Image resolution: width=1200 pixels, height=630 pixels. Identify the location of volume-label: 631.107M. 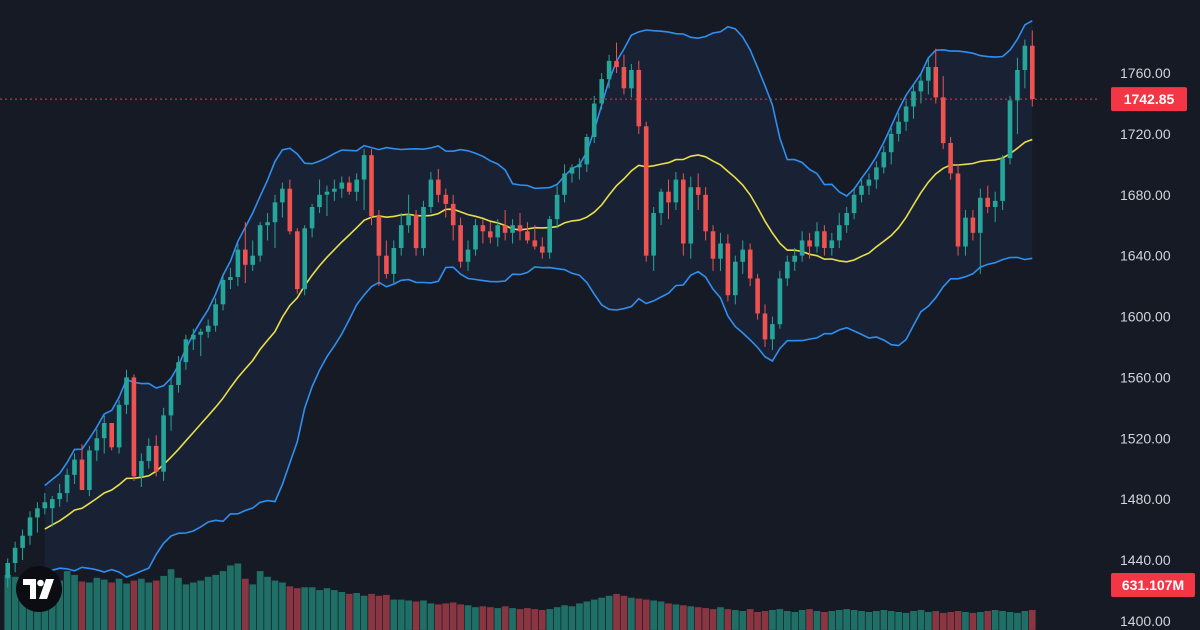
(1153, 585).